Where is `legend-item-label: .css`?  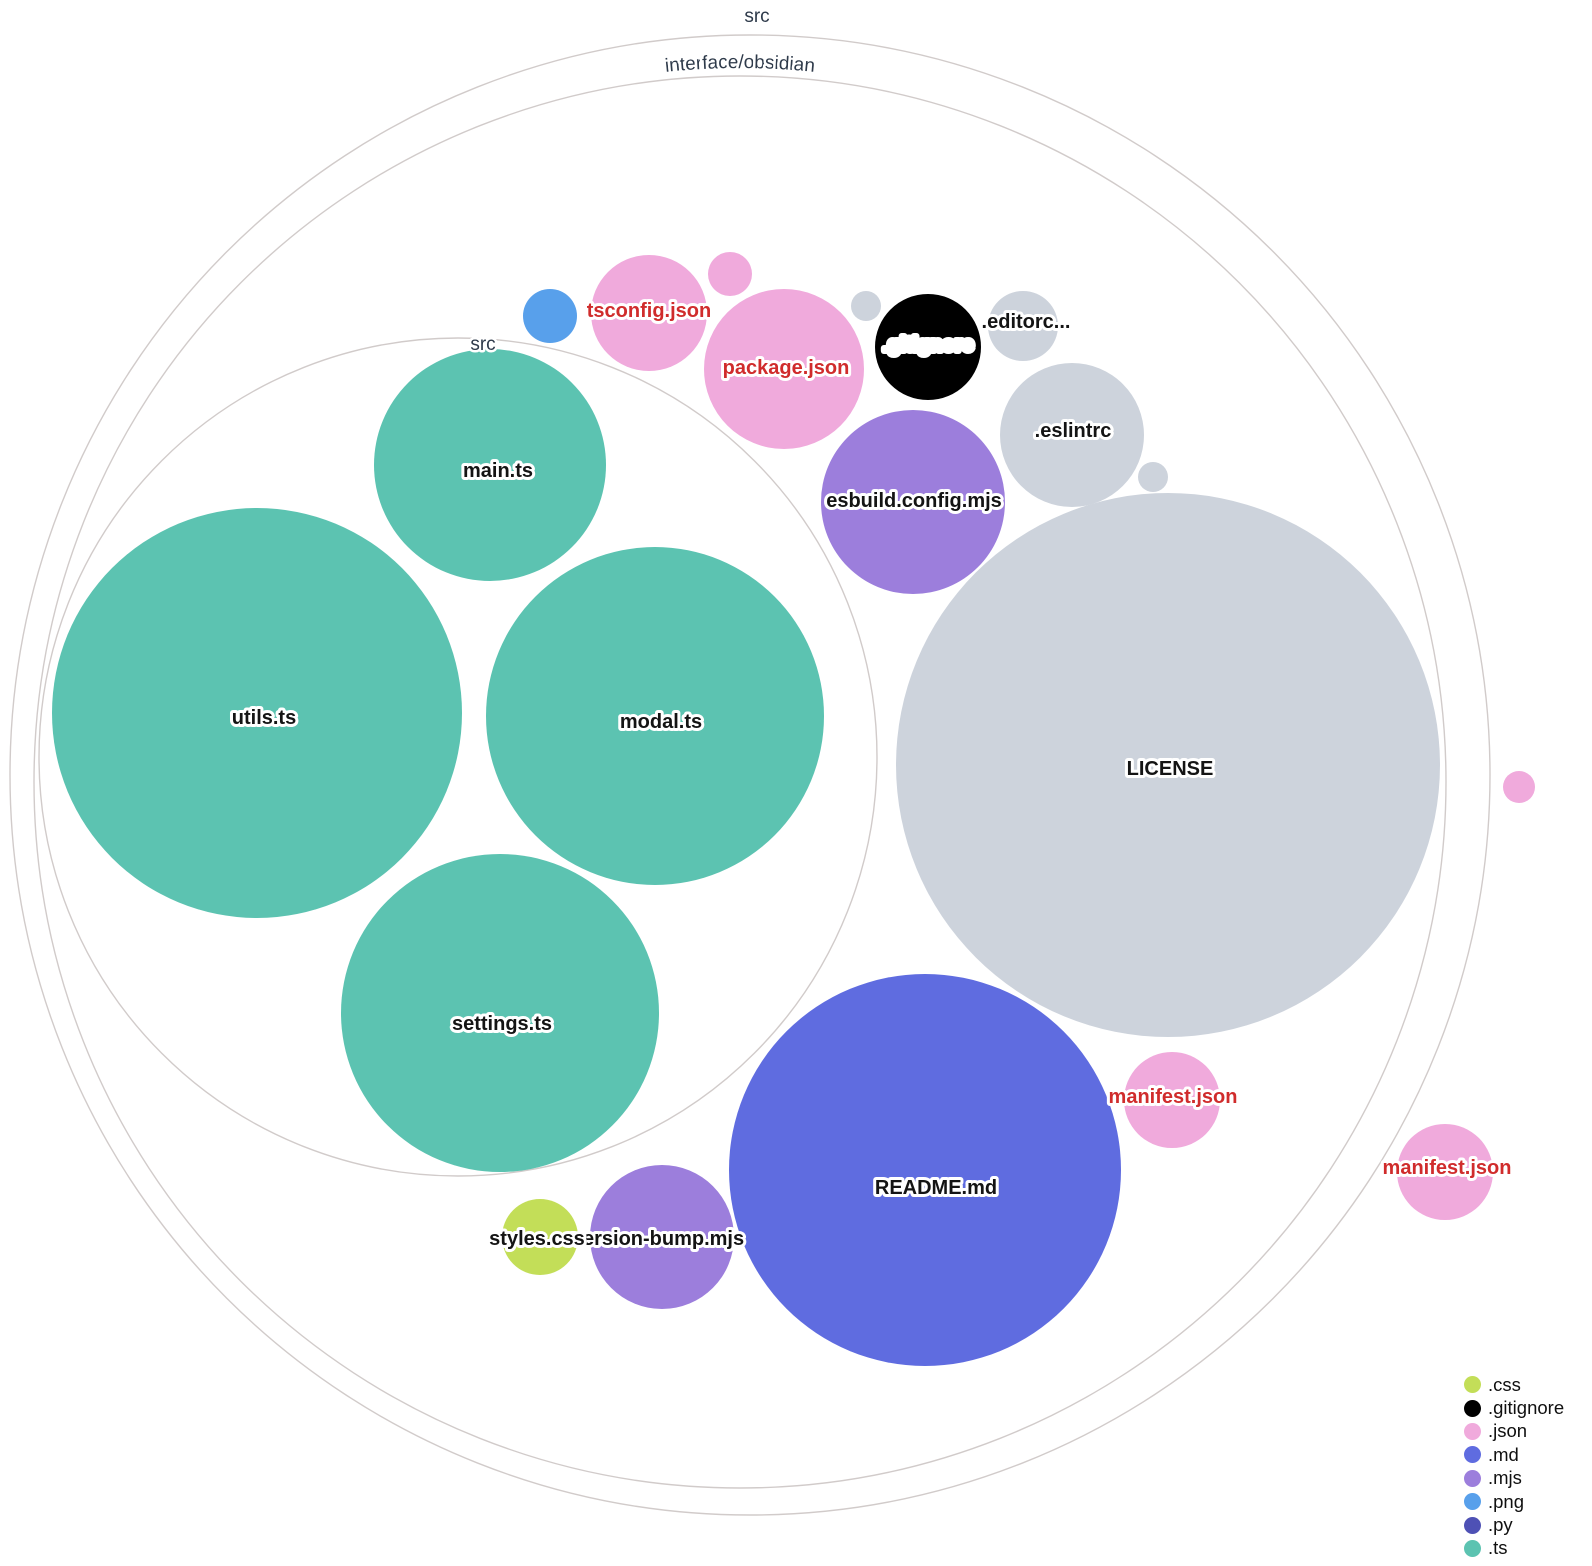 legend-item-label: .css is located at coordinates (1504, 1384).